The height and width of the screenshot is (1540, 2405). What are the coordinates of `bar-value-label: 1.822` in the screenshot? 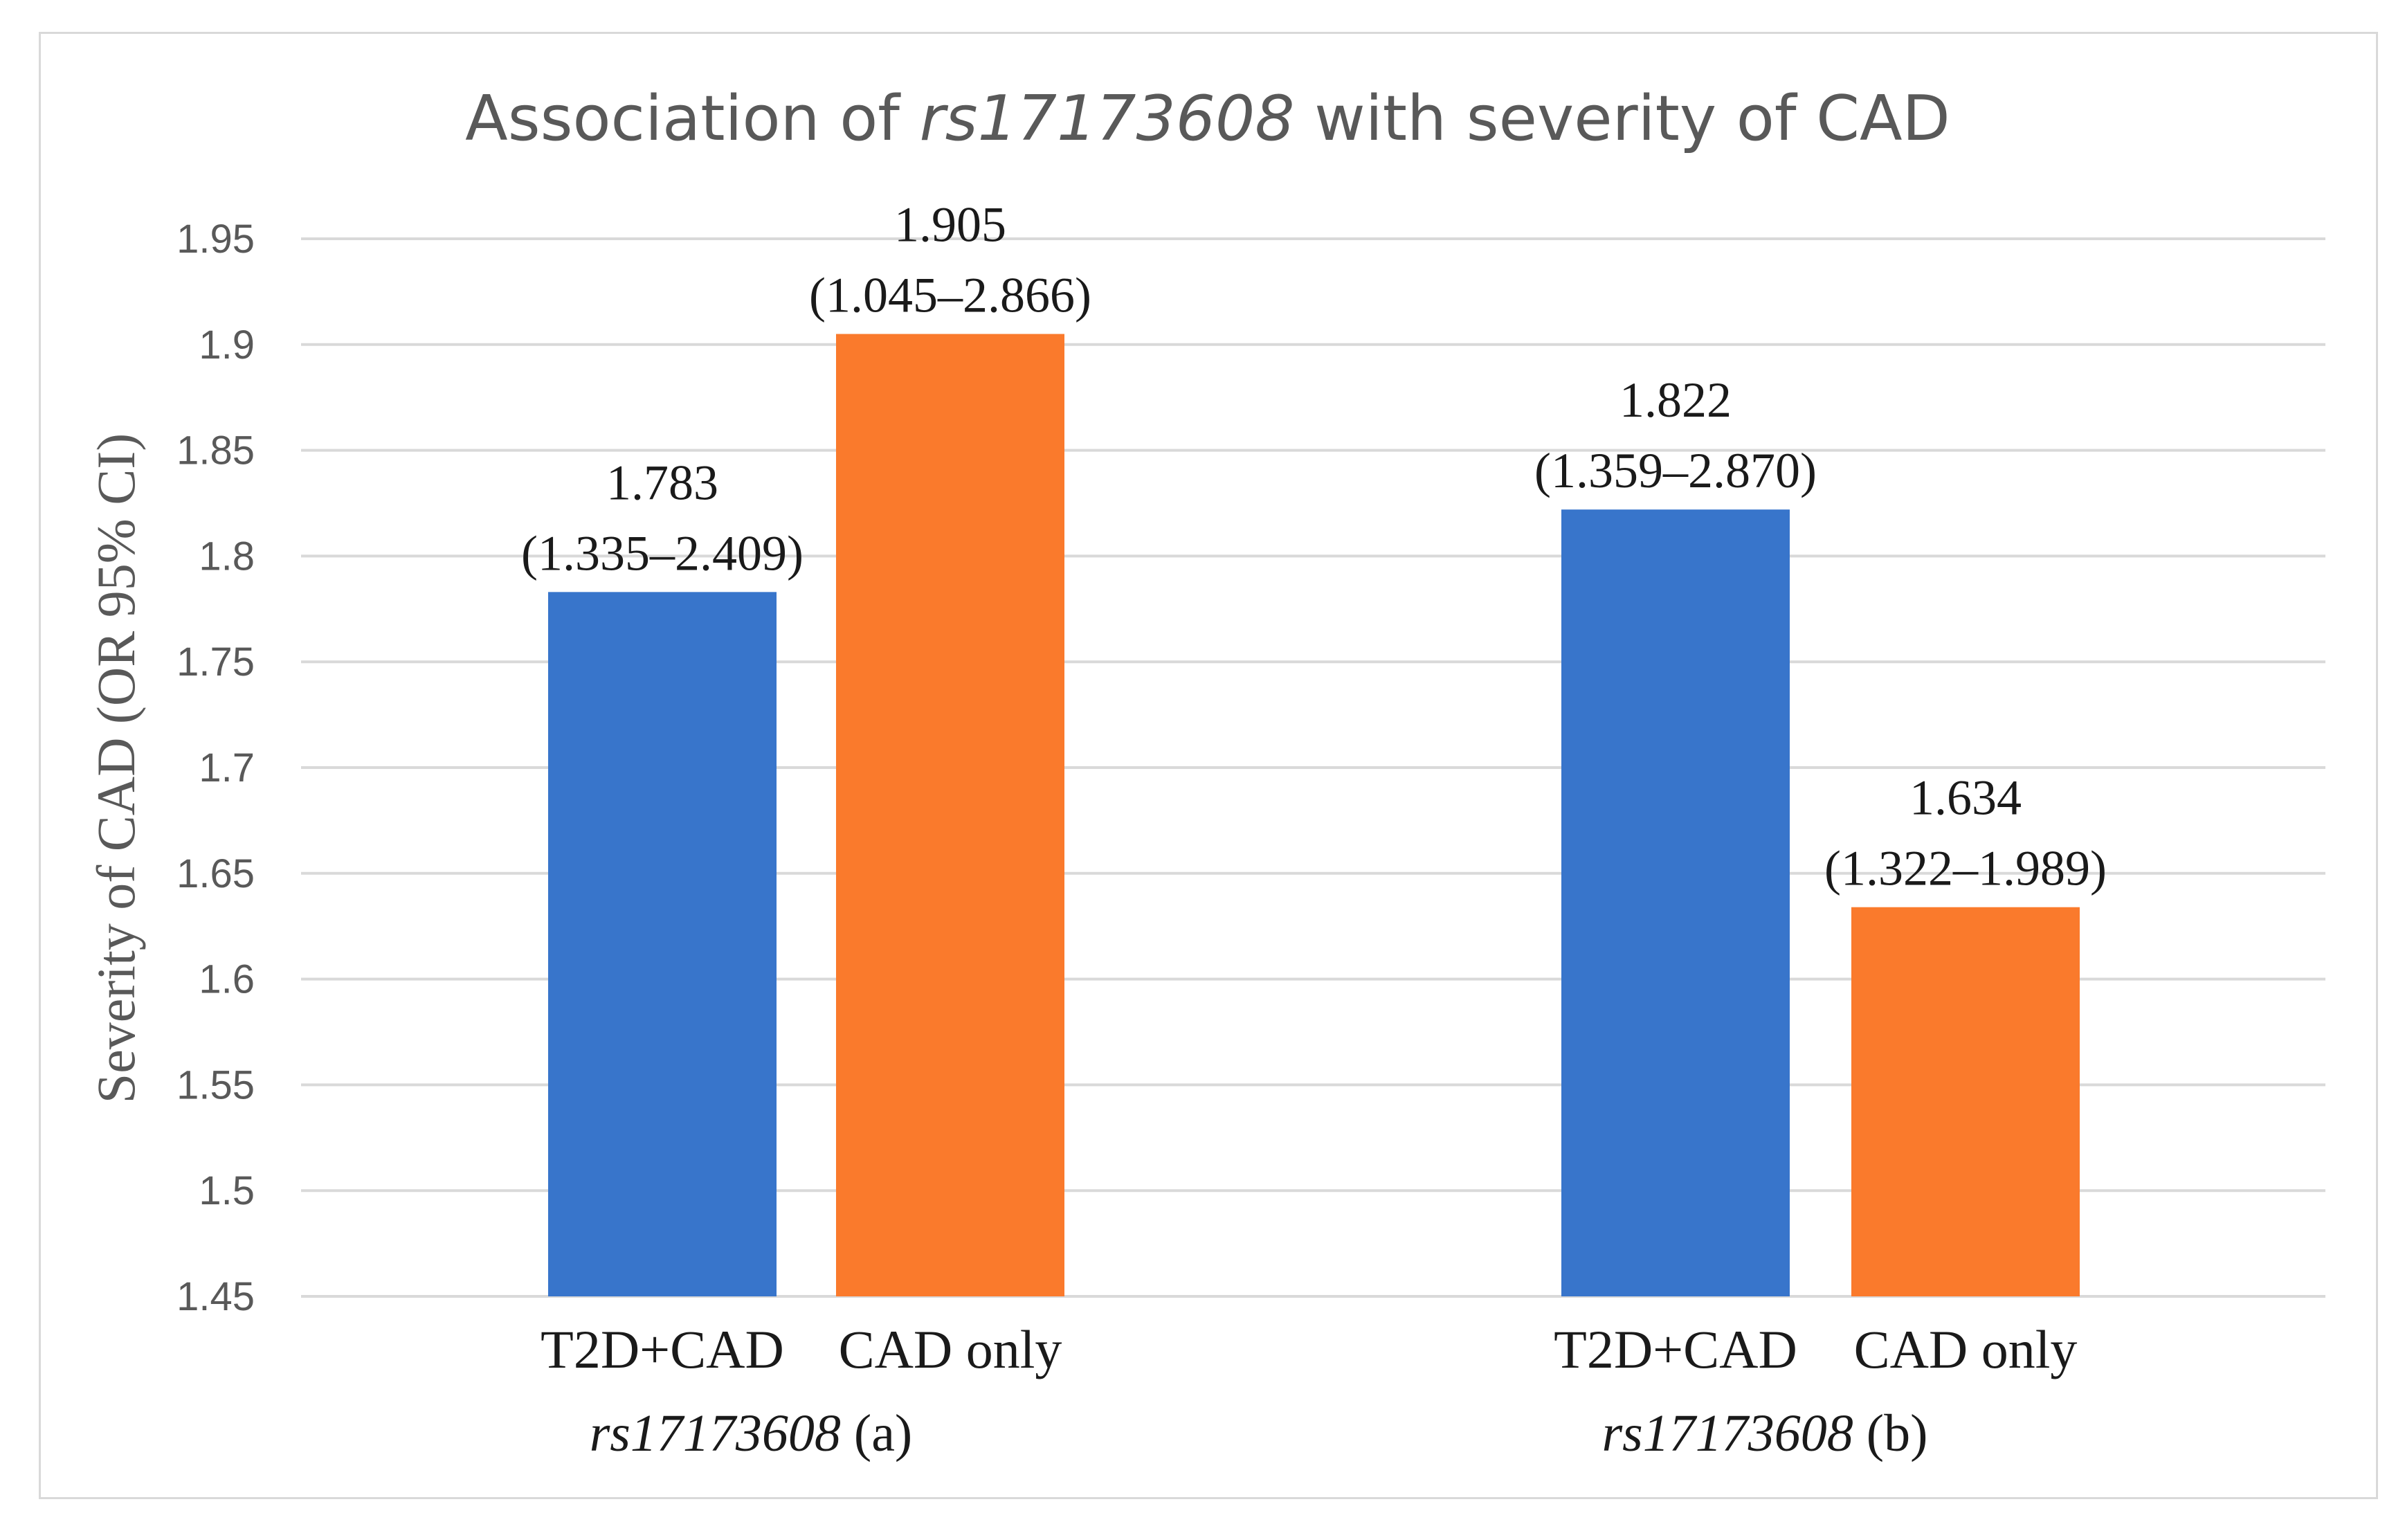 It's located at (1675, 400).